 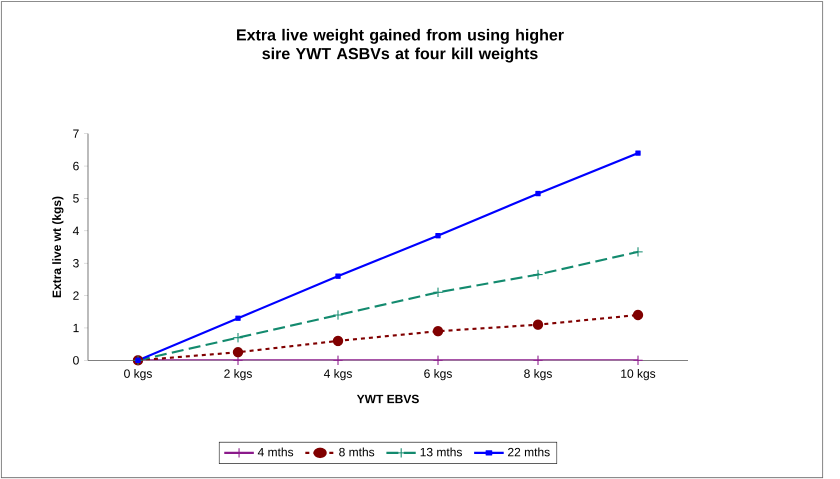 I want to click on x-tick-label: 10 kgs, so click(x=638, y=374).